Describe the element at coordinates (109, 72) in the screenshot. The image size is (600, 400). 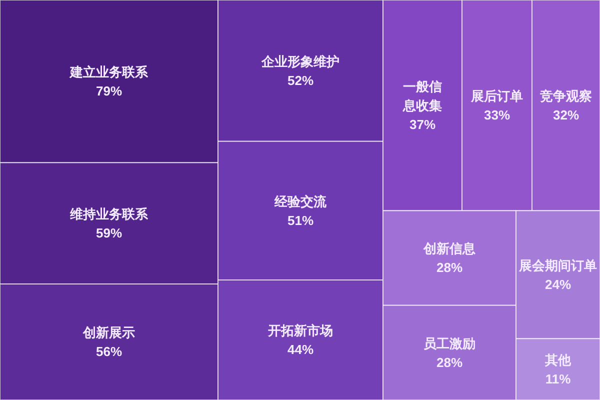
I see `category-label: 建立业务联系` at that location.